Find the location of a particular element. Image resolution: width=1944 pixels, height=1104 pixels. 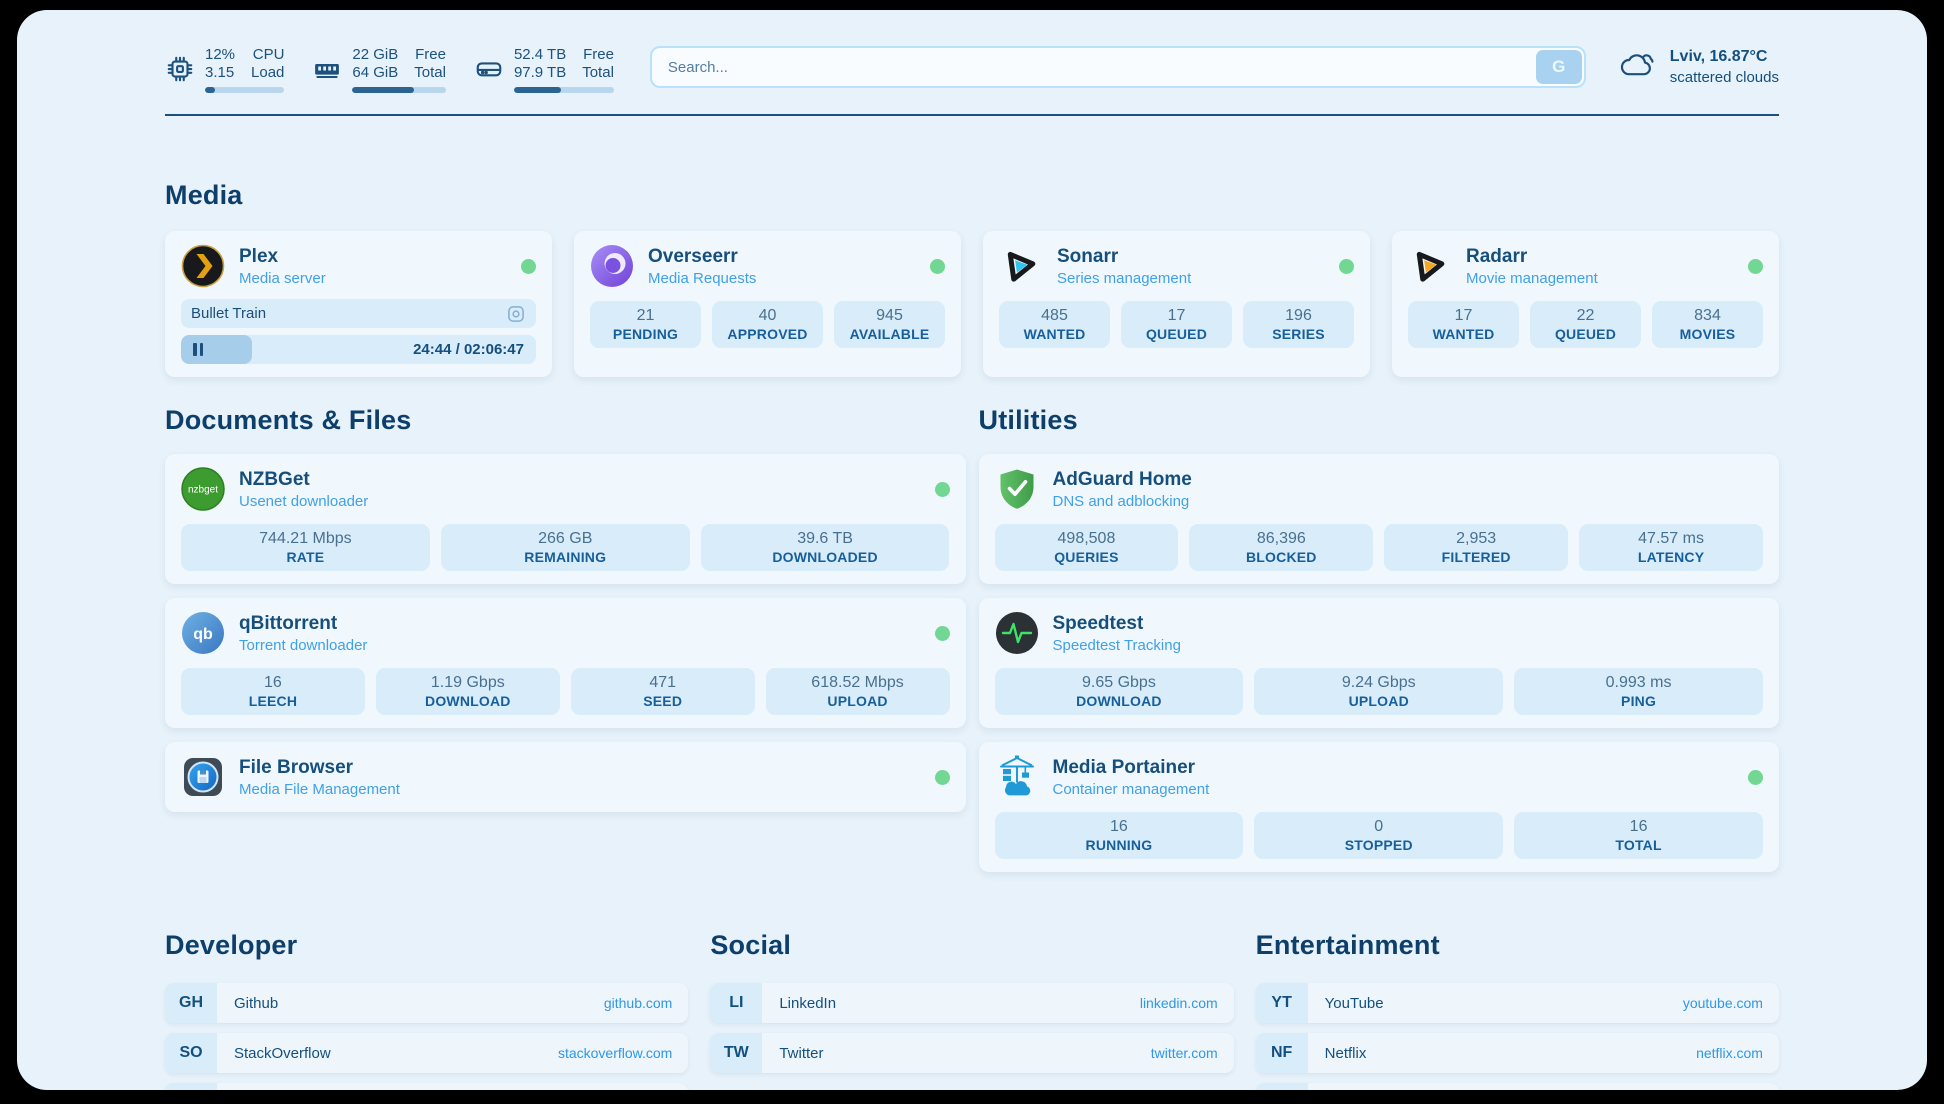

pause-icon is located at coordinates (198, 349).